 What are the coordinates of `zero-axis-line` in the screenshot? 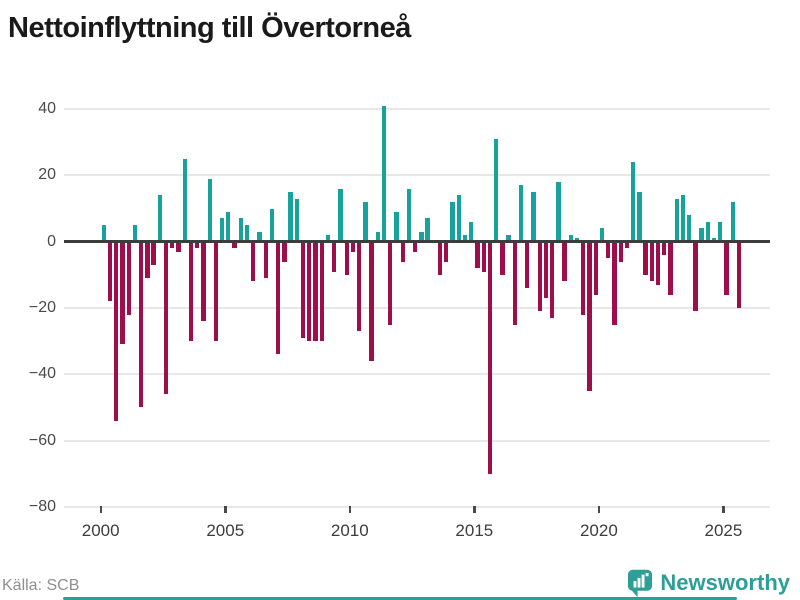 It's located at (417, 242).